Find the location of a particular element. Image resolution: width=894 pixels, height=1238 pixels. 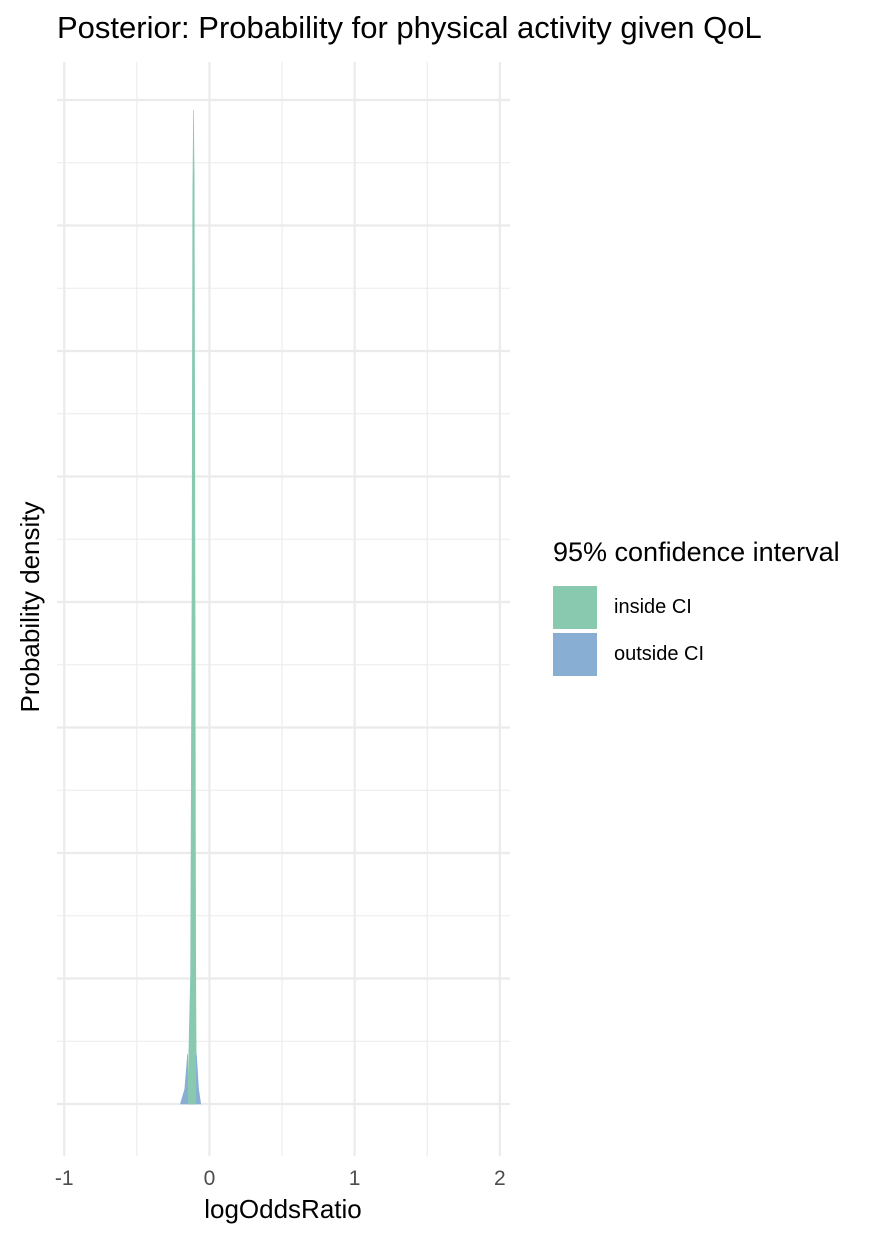

density-areas is located at coordinates (191, 607).